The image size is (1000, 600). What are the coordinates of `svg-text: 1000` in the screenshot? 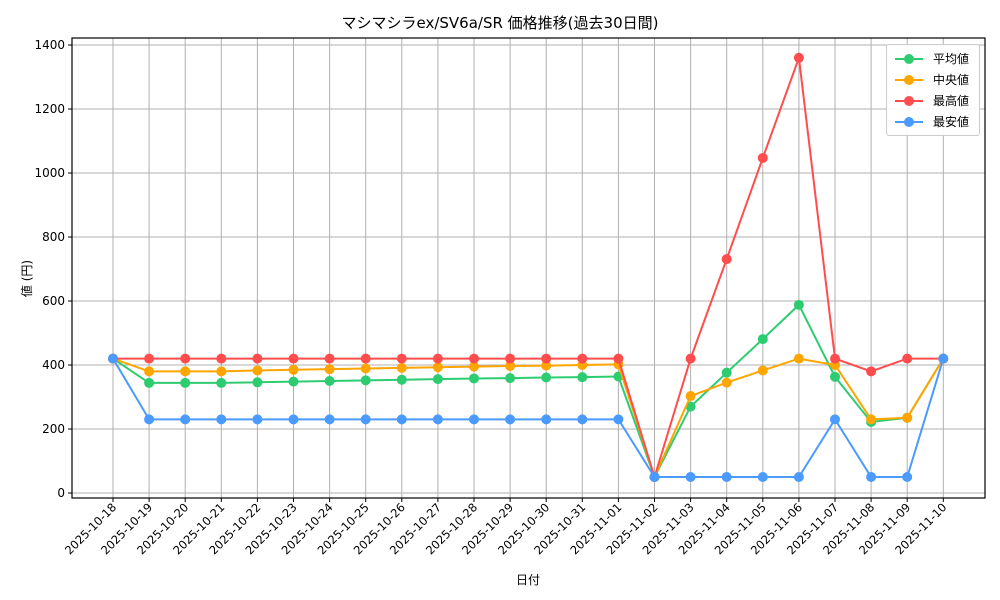 It's located at (49, 173).